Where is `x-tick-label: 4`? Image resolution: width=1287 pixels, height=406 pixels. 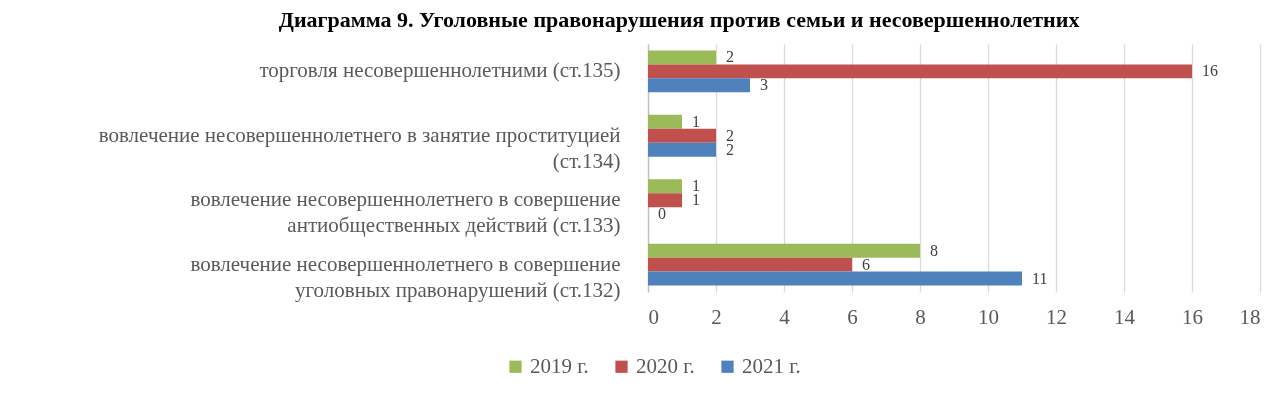
x-tick-label: 4 is located at coordinates (785, 316).